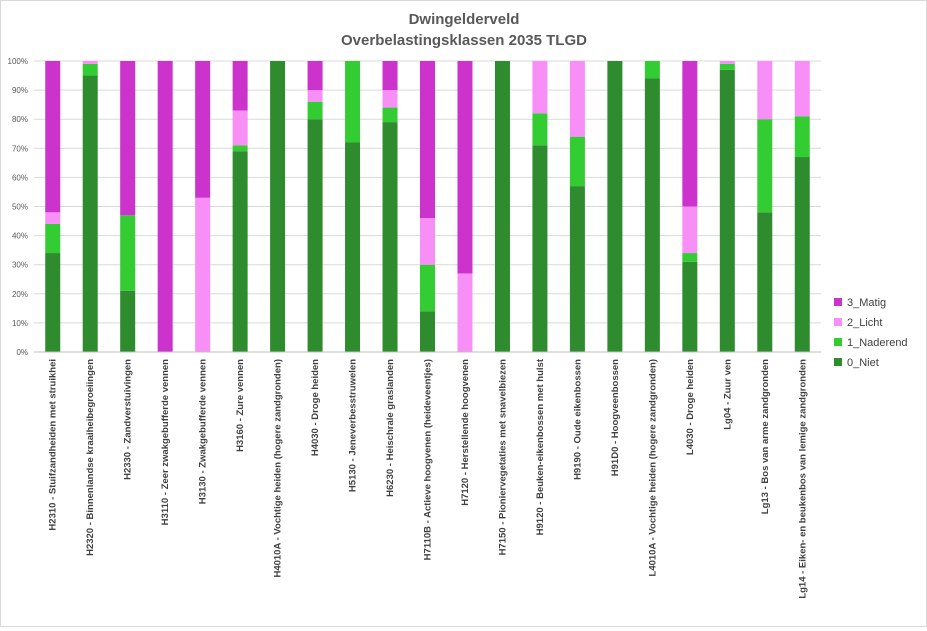 The height and width of the screenshot is (631, 927). Describe the element at coordinates (20, 265) in the screenshot. I see `y-tick-label: 30%` at that location.